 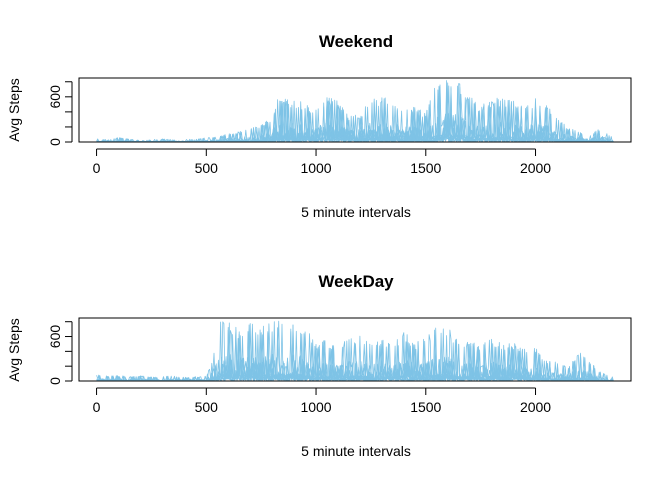 What do you see at coordinates (356, 212) in the screenshot?
I see `weekend-x-axis-label: 5 minute intervals` at bounding box center [356, 212].